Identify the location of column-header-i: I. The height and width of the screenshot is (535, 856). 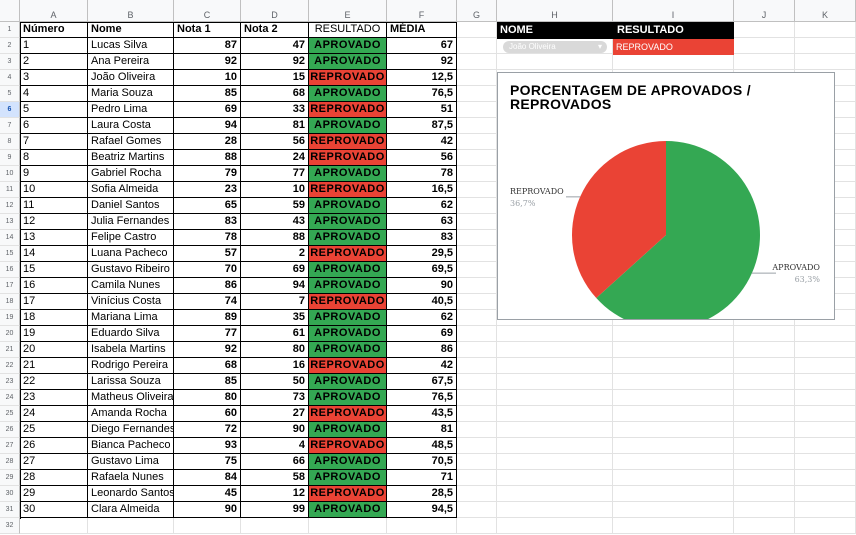
(673, 11).